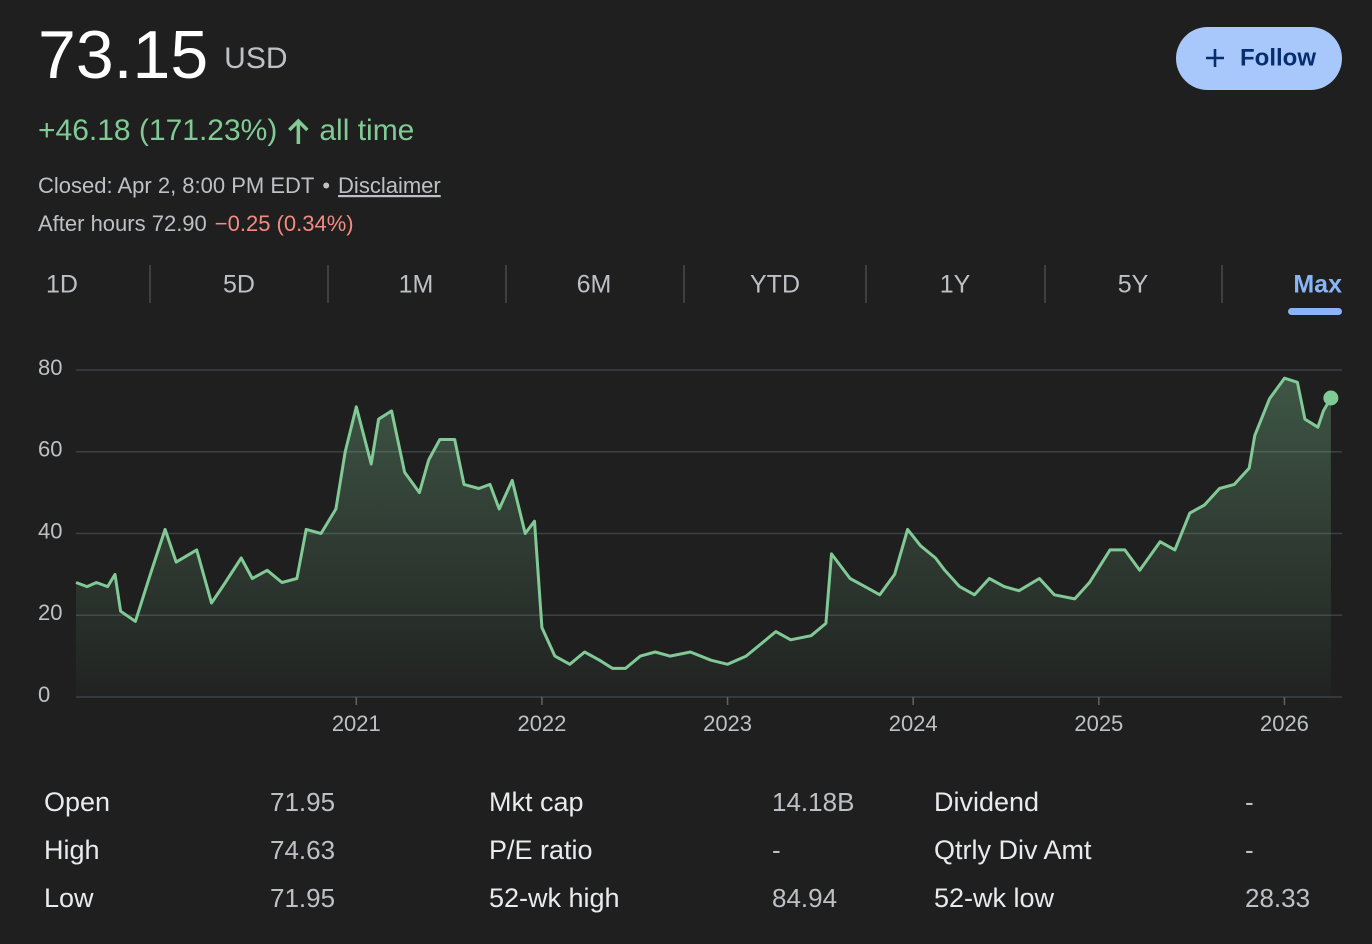 The image size is (1372, 944). Describe the element at coordinates (804, 898) in the screenshot. I see `stat-value: 84.94` at that location.